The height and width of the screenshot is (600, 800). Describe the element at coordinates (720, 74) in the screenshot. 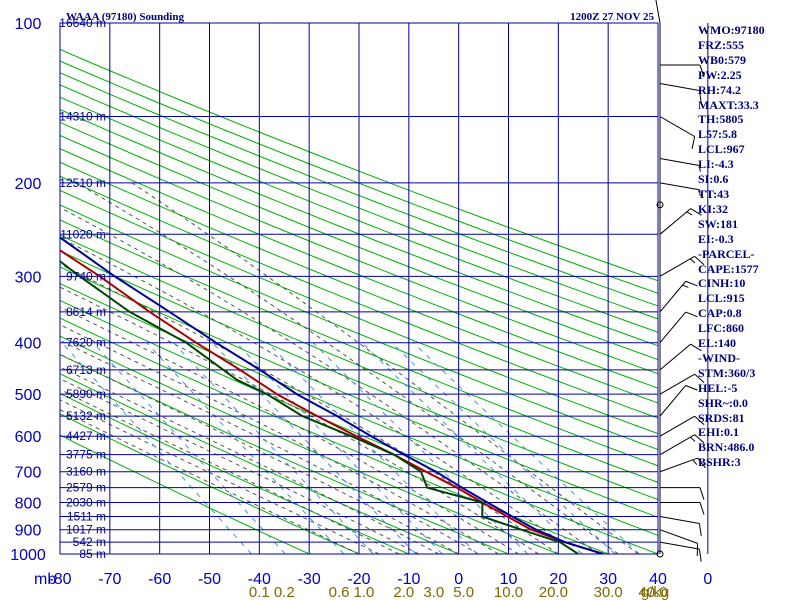

I see `index-item: PW:2.25` at that location.